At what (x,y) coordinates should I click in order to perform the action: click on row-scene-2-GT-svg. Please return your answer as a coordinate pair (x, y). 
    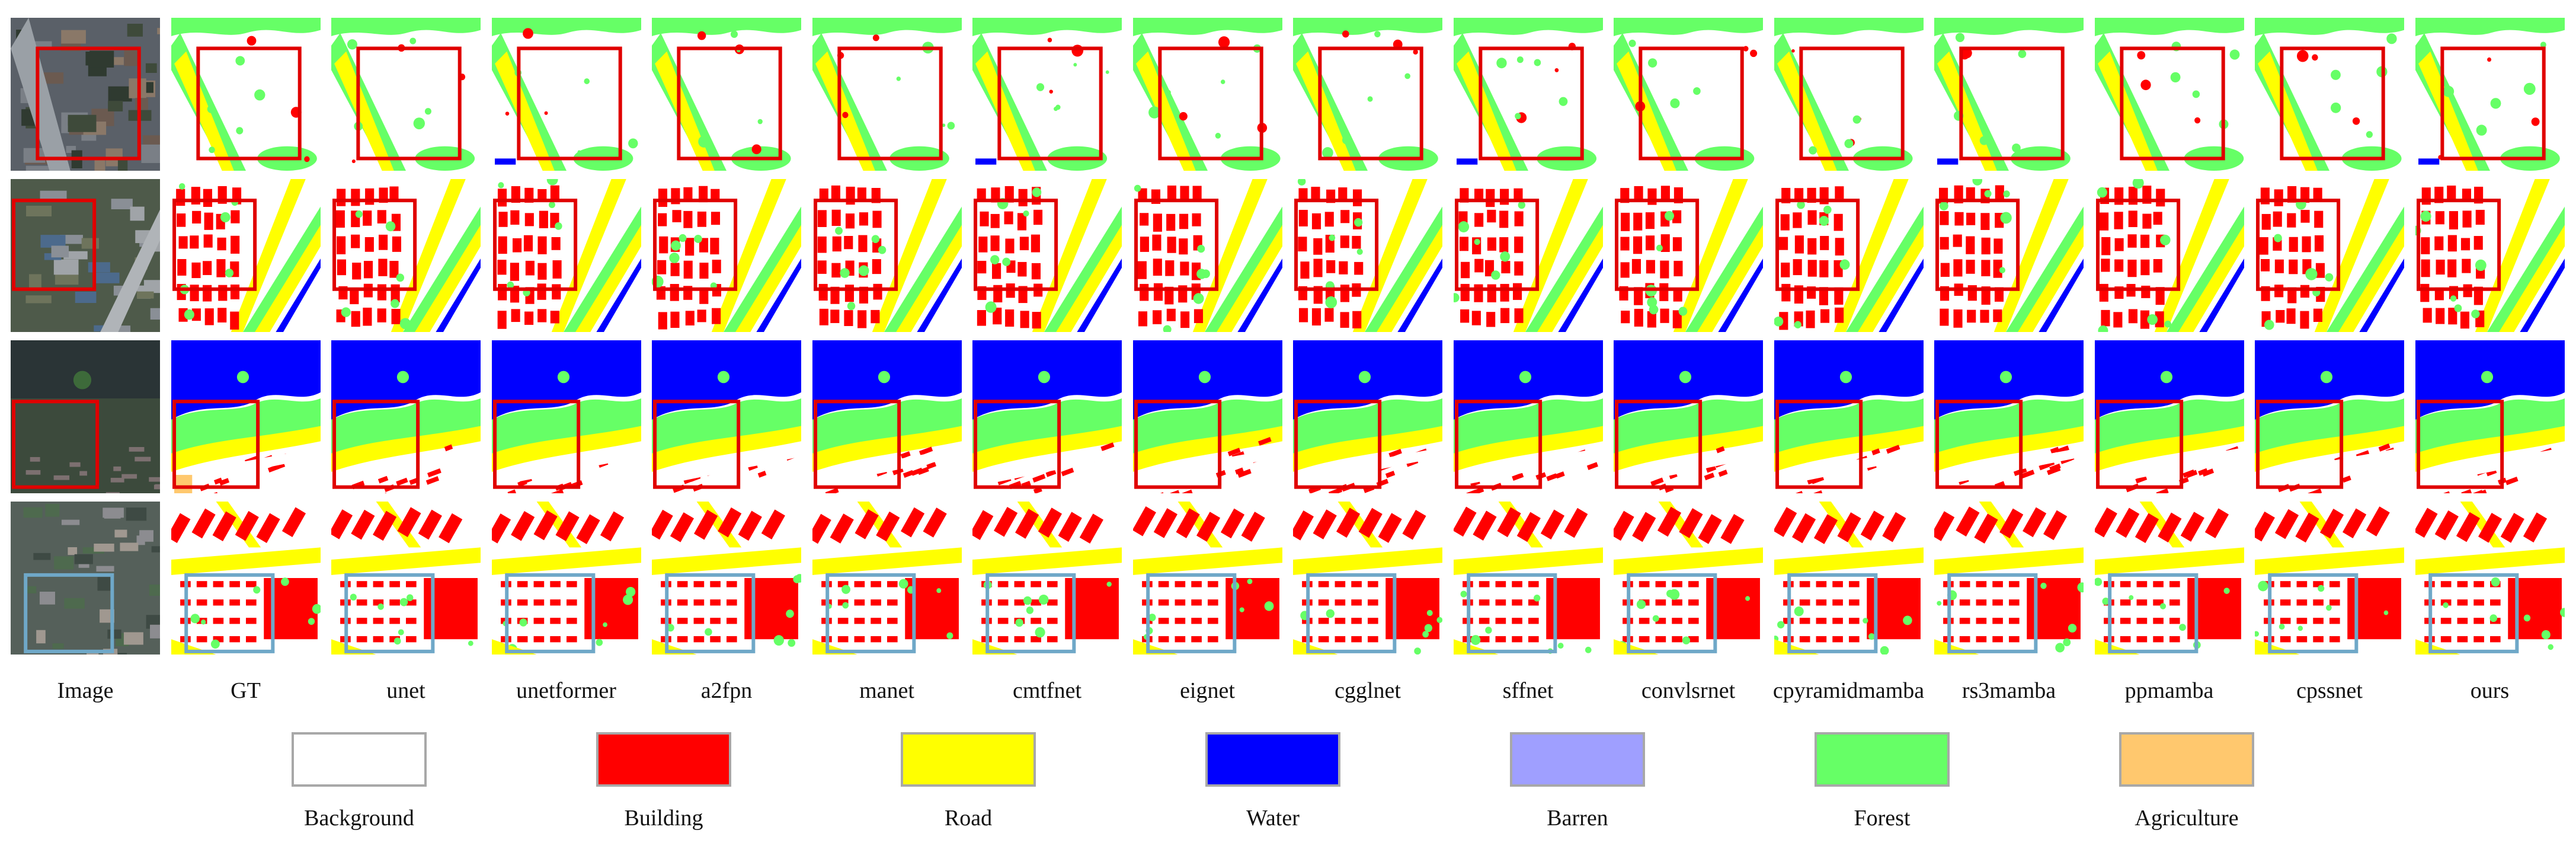
    Looking at the image, I should click on (246, 255).